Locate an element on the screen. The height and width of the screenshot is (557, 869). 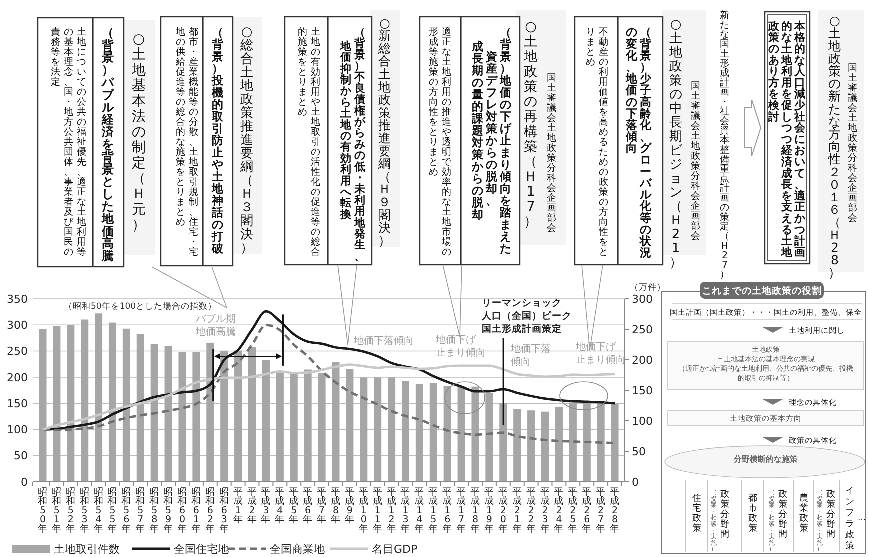
text: 適正な土地利用の推進や透明で効率的な土地市場の is located at coordinates (447, 142).